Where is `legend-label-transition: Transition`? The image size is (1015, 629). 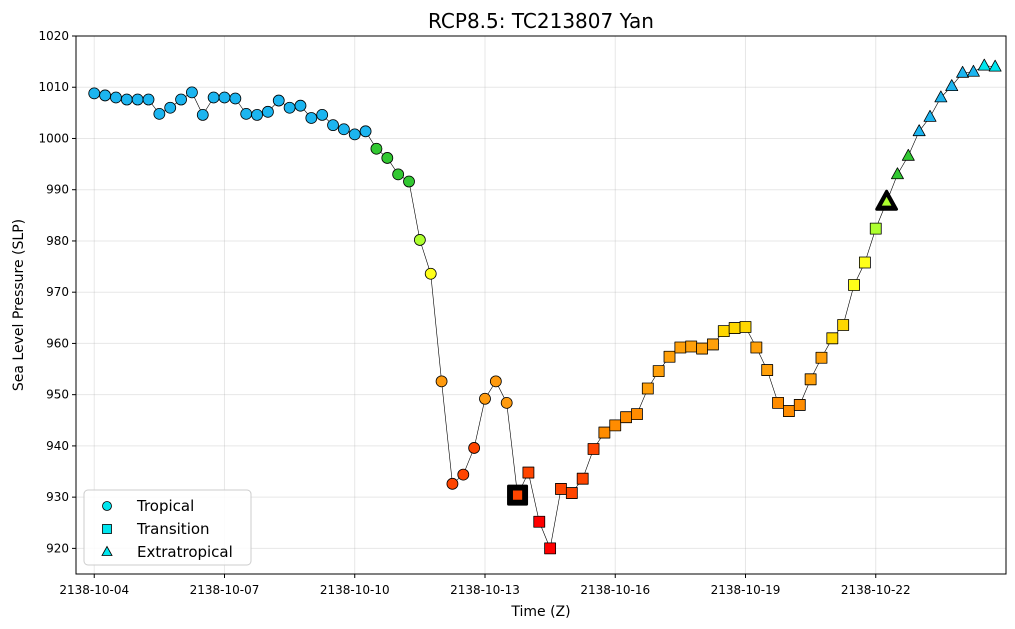 legend-label-transition: Transition is located at coordinates (173, 529).